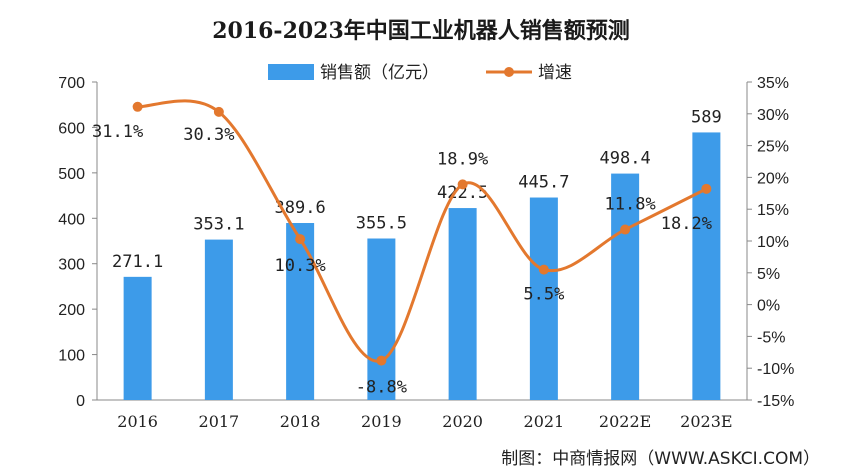 The height and width of the screenshot is (476, 842). I want to click on growth-point-2023E, so click(706, 188).